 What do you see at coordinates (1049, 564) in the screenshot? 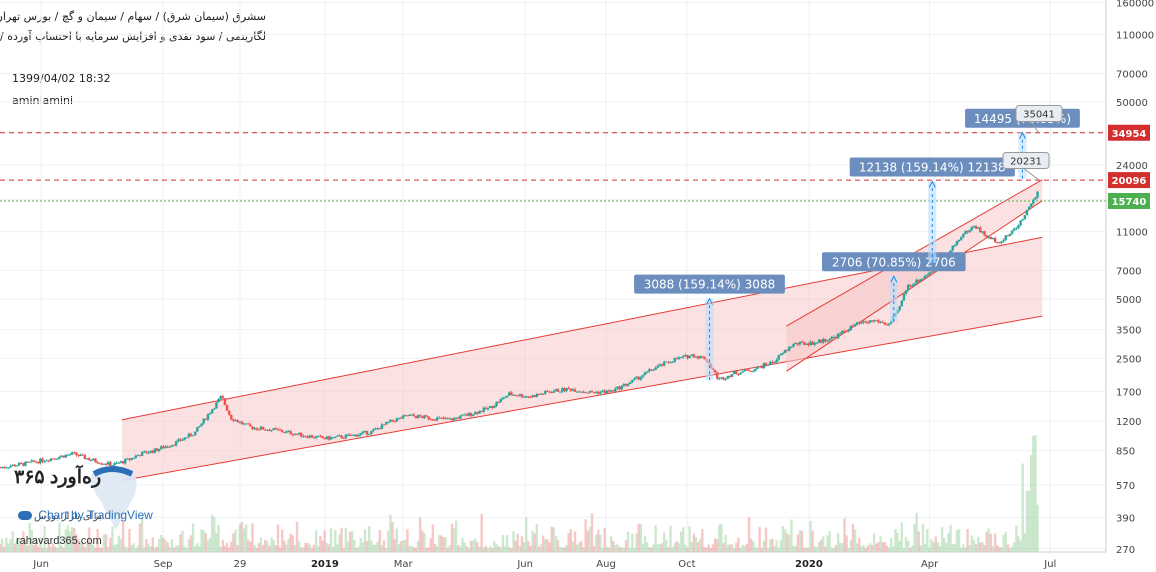
I see `time-tick-label: Jul` at bounding box center [1049, 564].